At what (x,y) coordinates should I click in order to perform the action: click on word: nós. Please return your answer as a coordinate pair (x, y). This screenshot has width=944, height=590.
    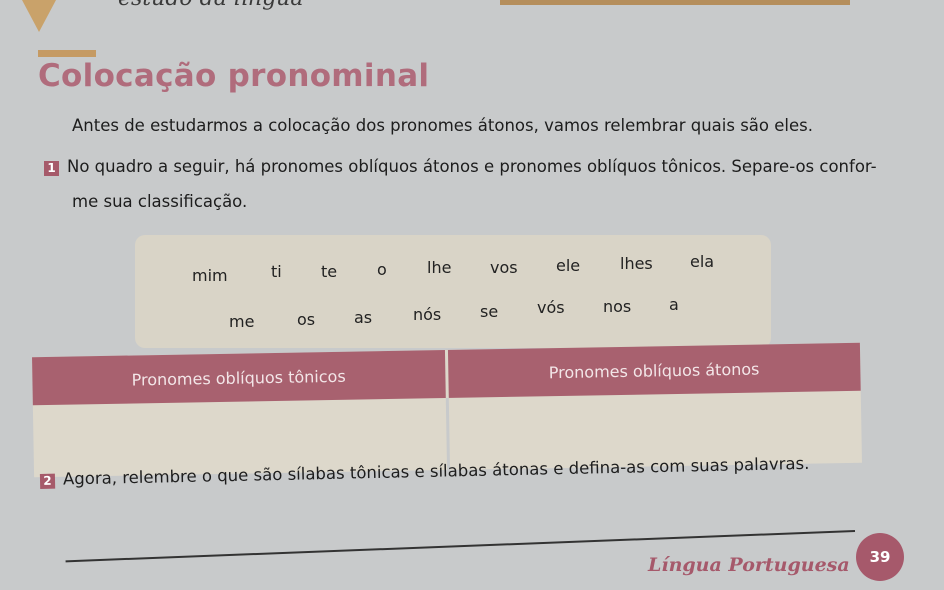
    Looking at the image, I should click on (427, 314).